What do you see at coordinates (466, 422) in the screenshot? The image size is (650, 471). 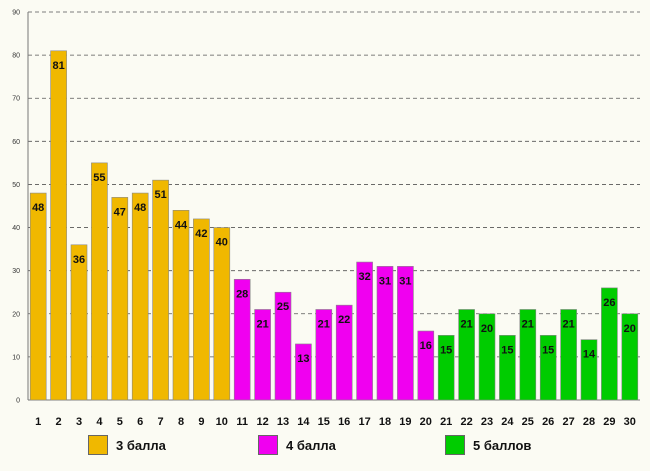 I see `x-tick-label-22: 22` at bounding box center [466, 422].